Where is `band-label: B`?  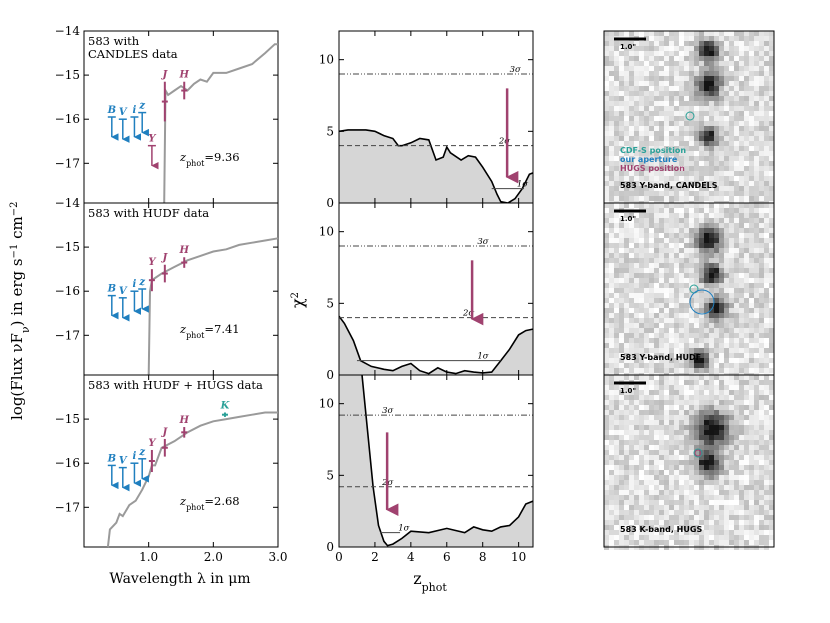
band-label: B is located at coordinates (111, 458).